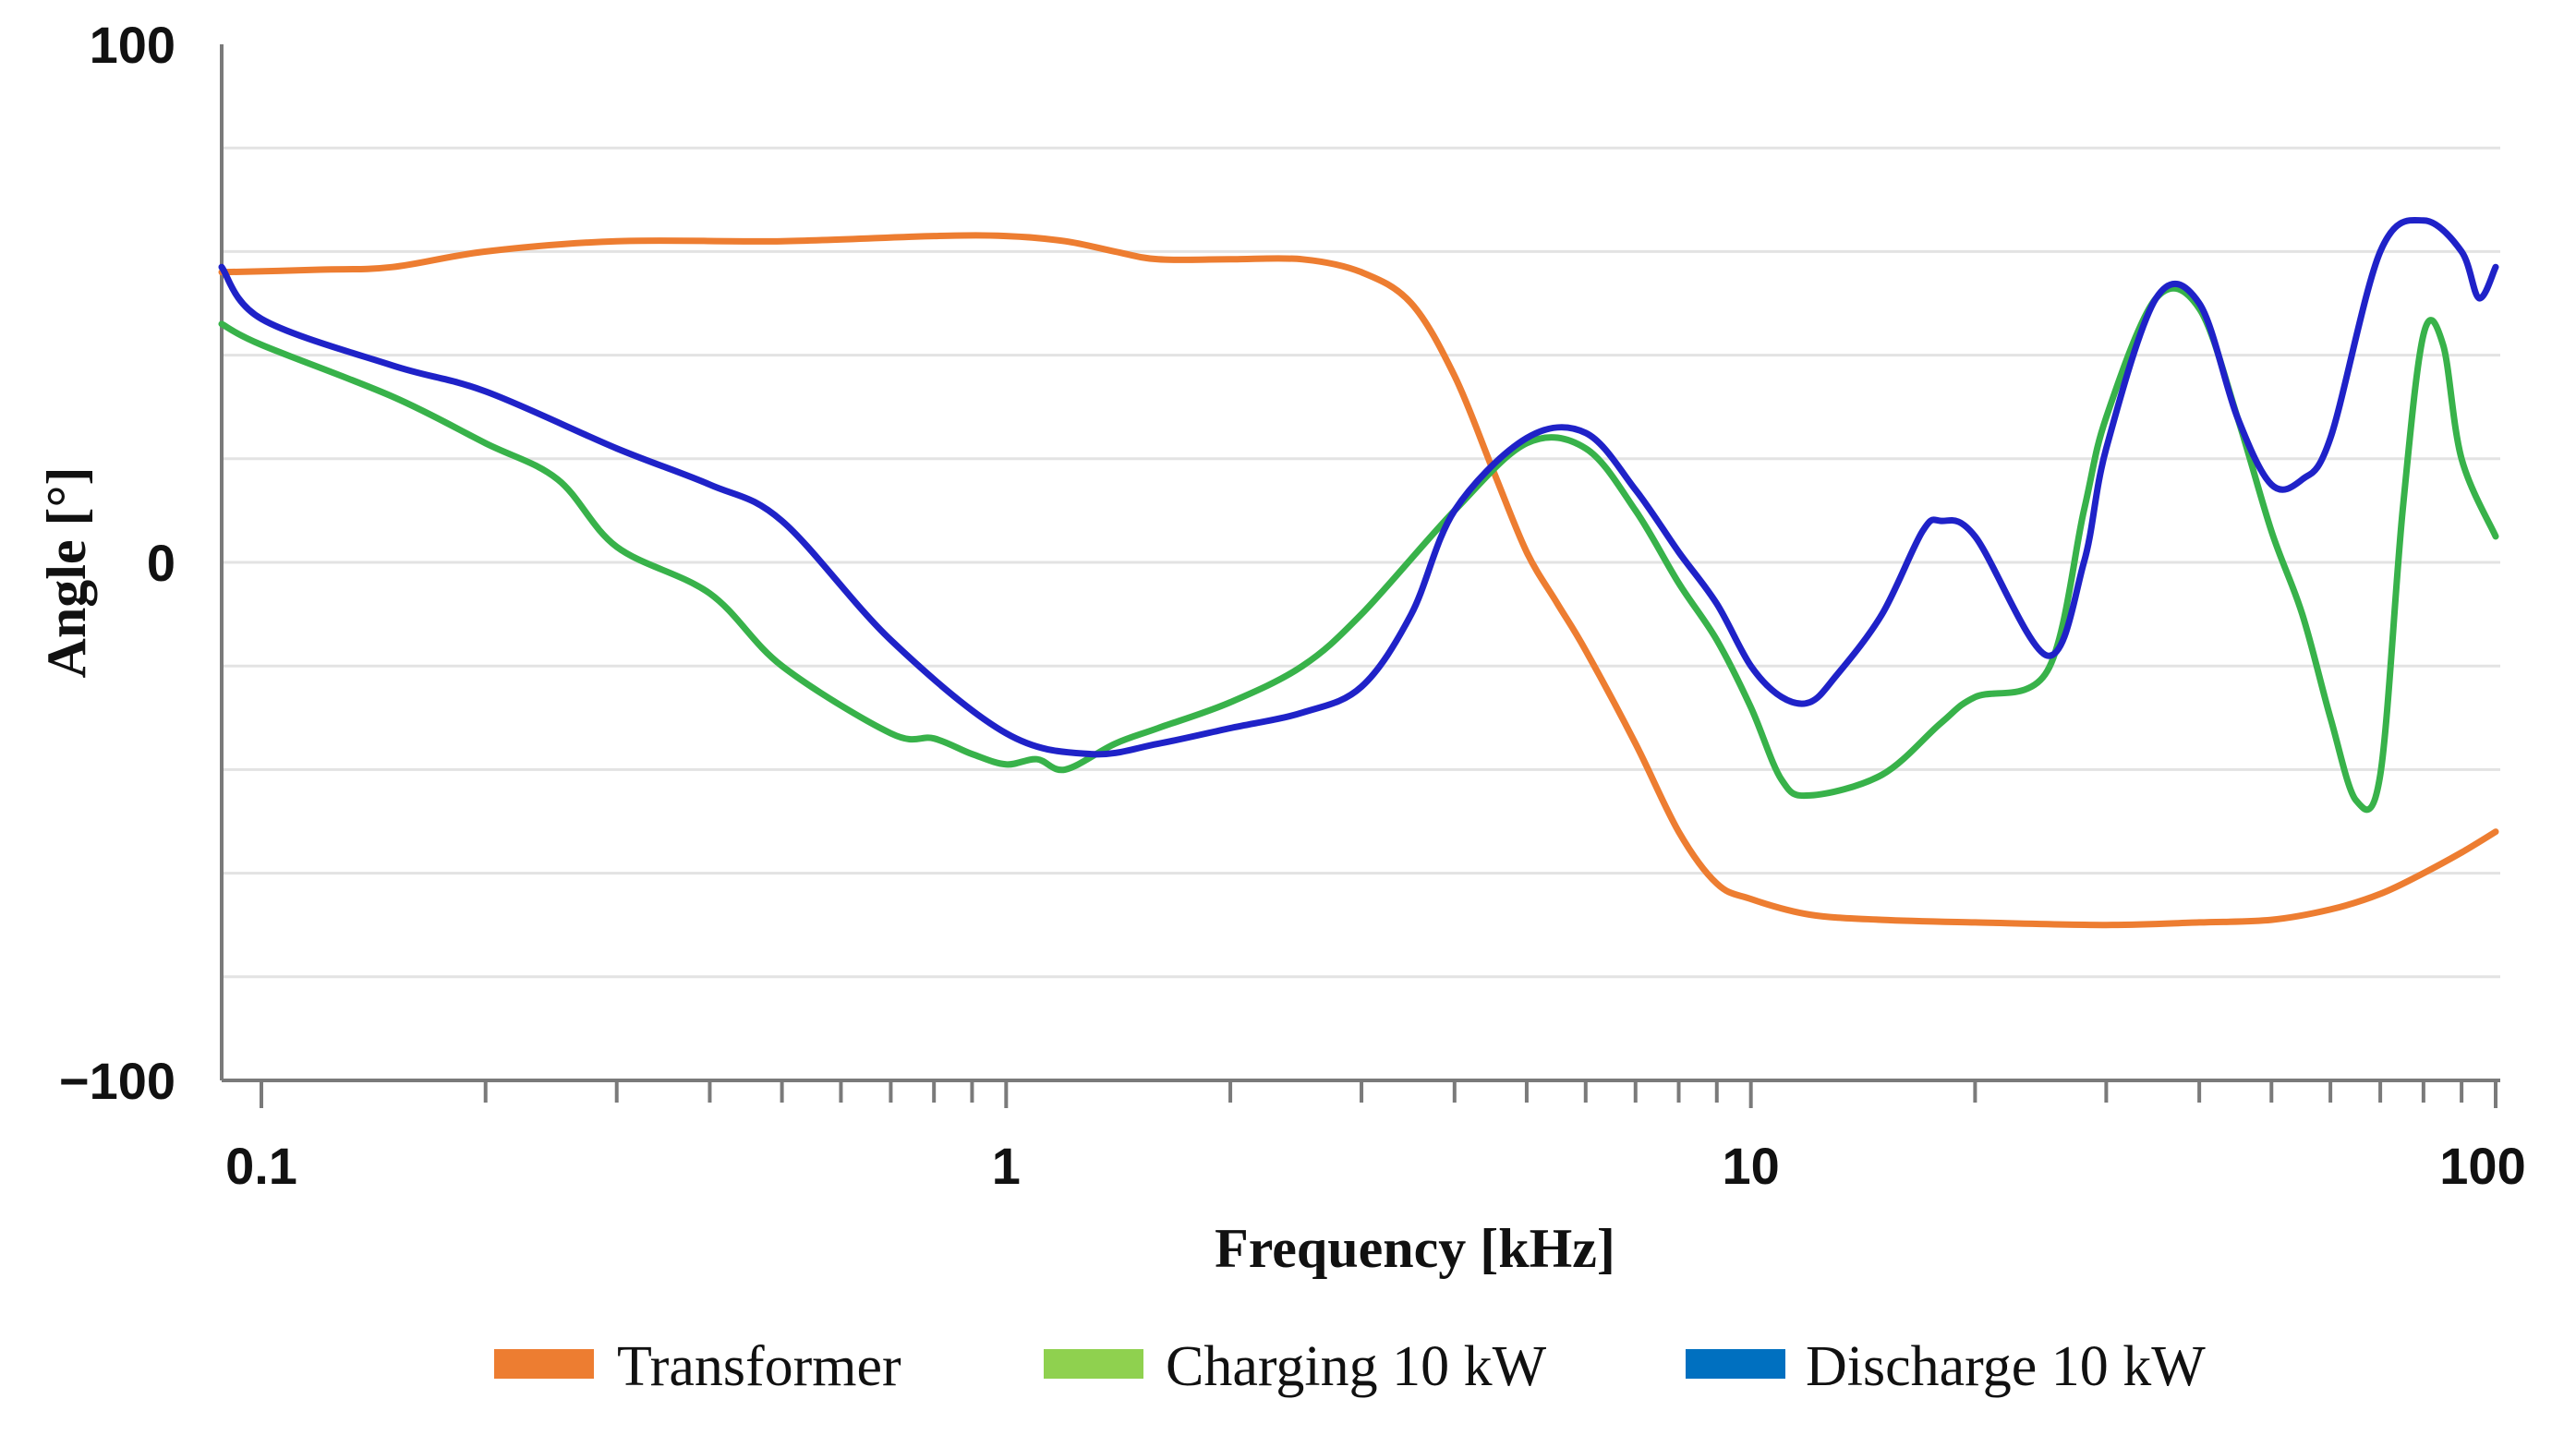 The width and height of the screenshot is (2576, 1435). Describe the element at coordinates (1751, 1166) in the screenshot. I see `x-tick-label-10: 10` at that location.